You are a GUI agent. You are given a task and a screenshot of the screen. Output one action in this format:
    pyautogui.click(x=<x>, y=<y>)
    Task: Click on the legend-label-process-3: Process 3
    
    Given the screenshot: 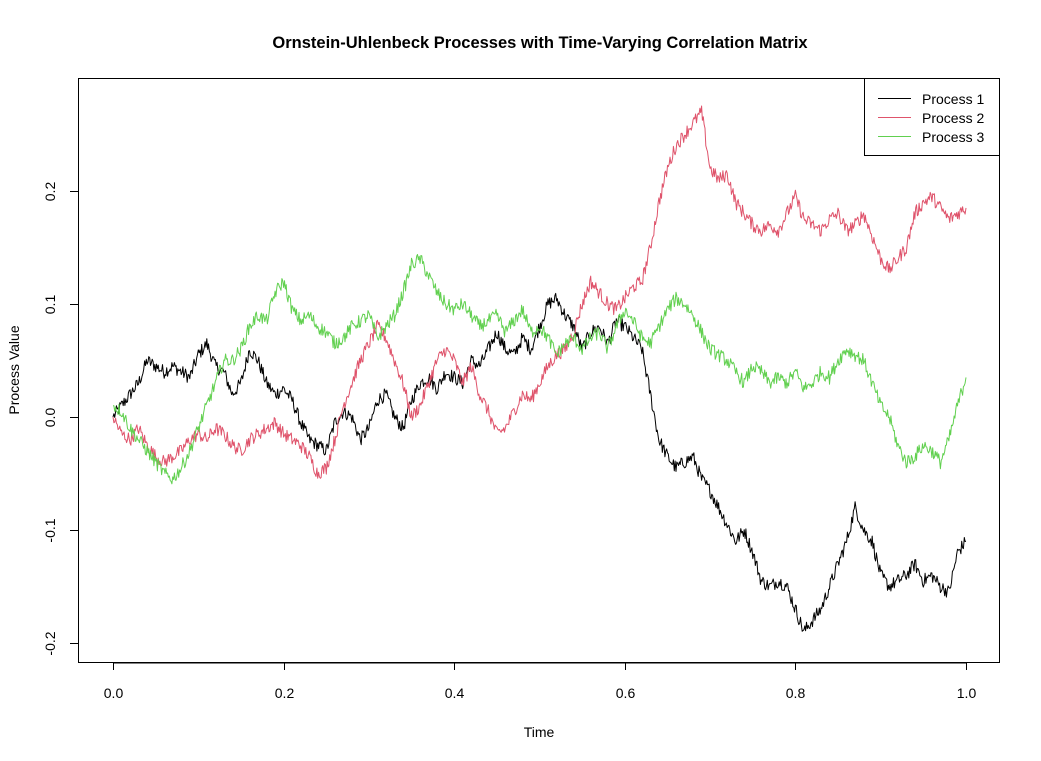 What is the action you would take?
    pyautogui.click(x=953, y=137)
    